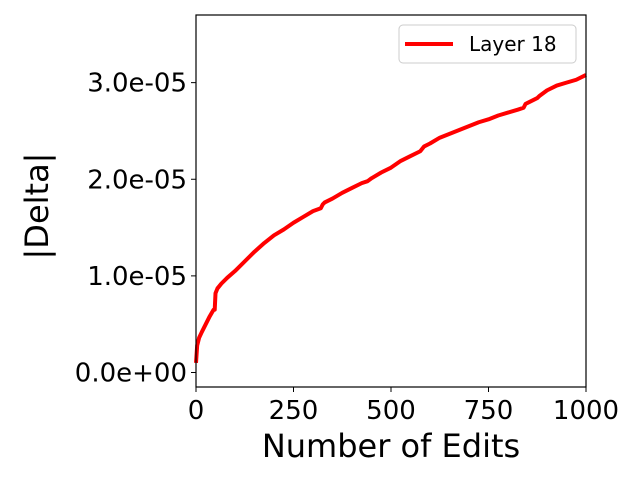 The height and width of the screenshot is (485, 640). What do you see at coordinates (489, 411) in the screenshot?
I see `x-tick-label: 750` at bounding box center [489, 411].